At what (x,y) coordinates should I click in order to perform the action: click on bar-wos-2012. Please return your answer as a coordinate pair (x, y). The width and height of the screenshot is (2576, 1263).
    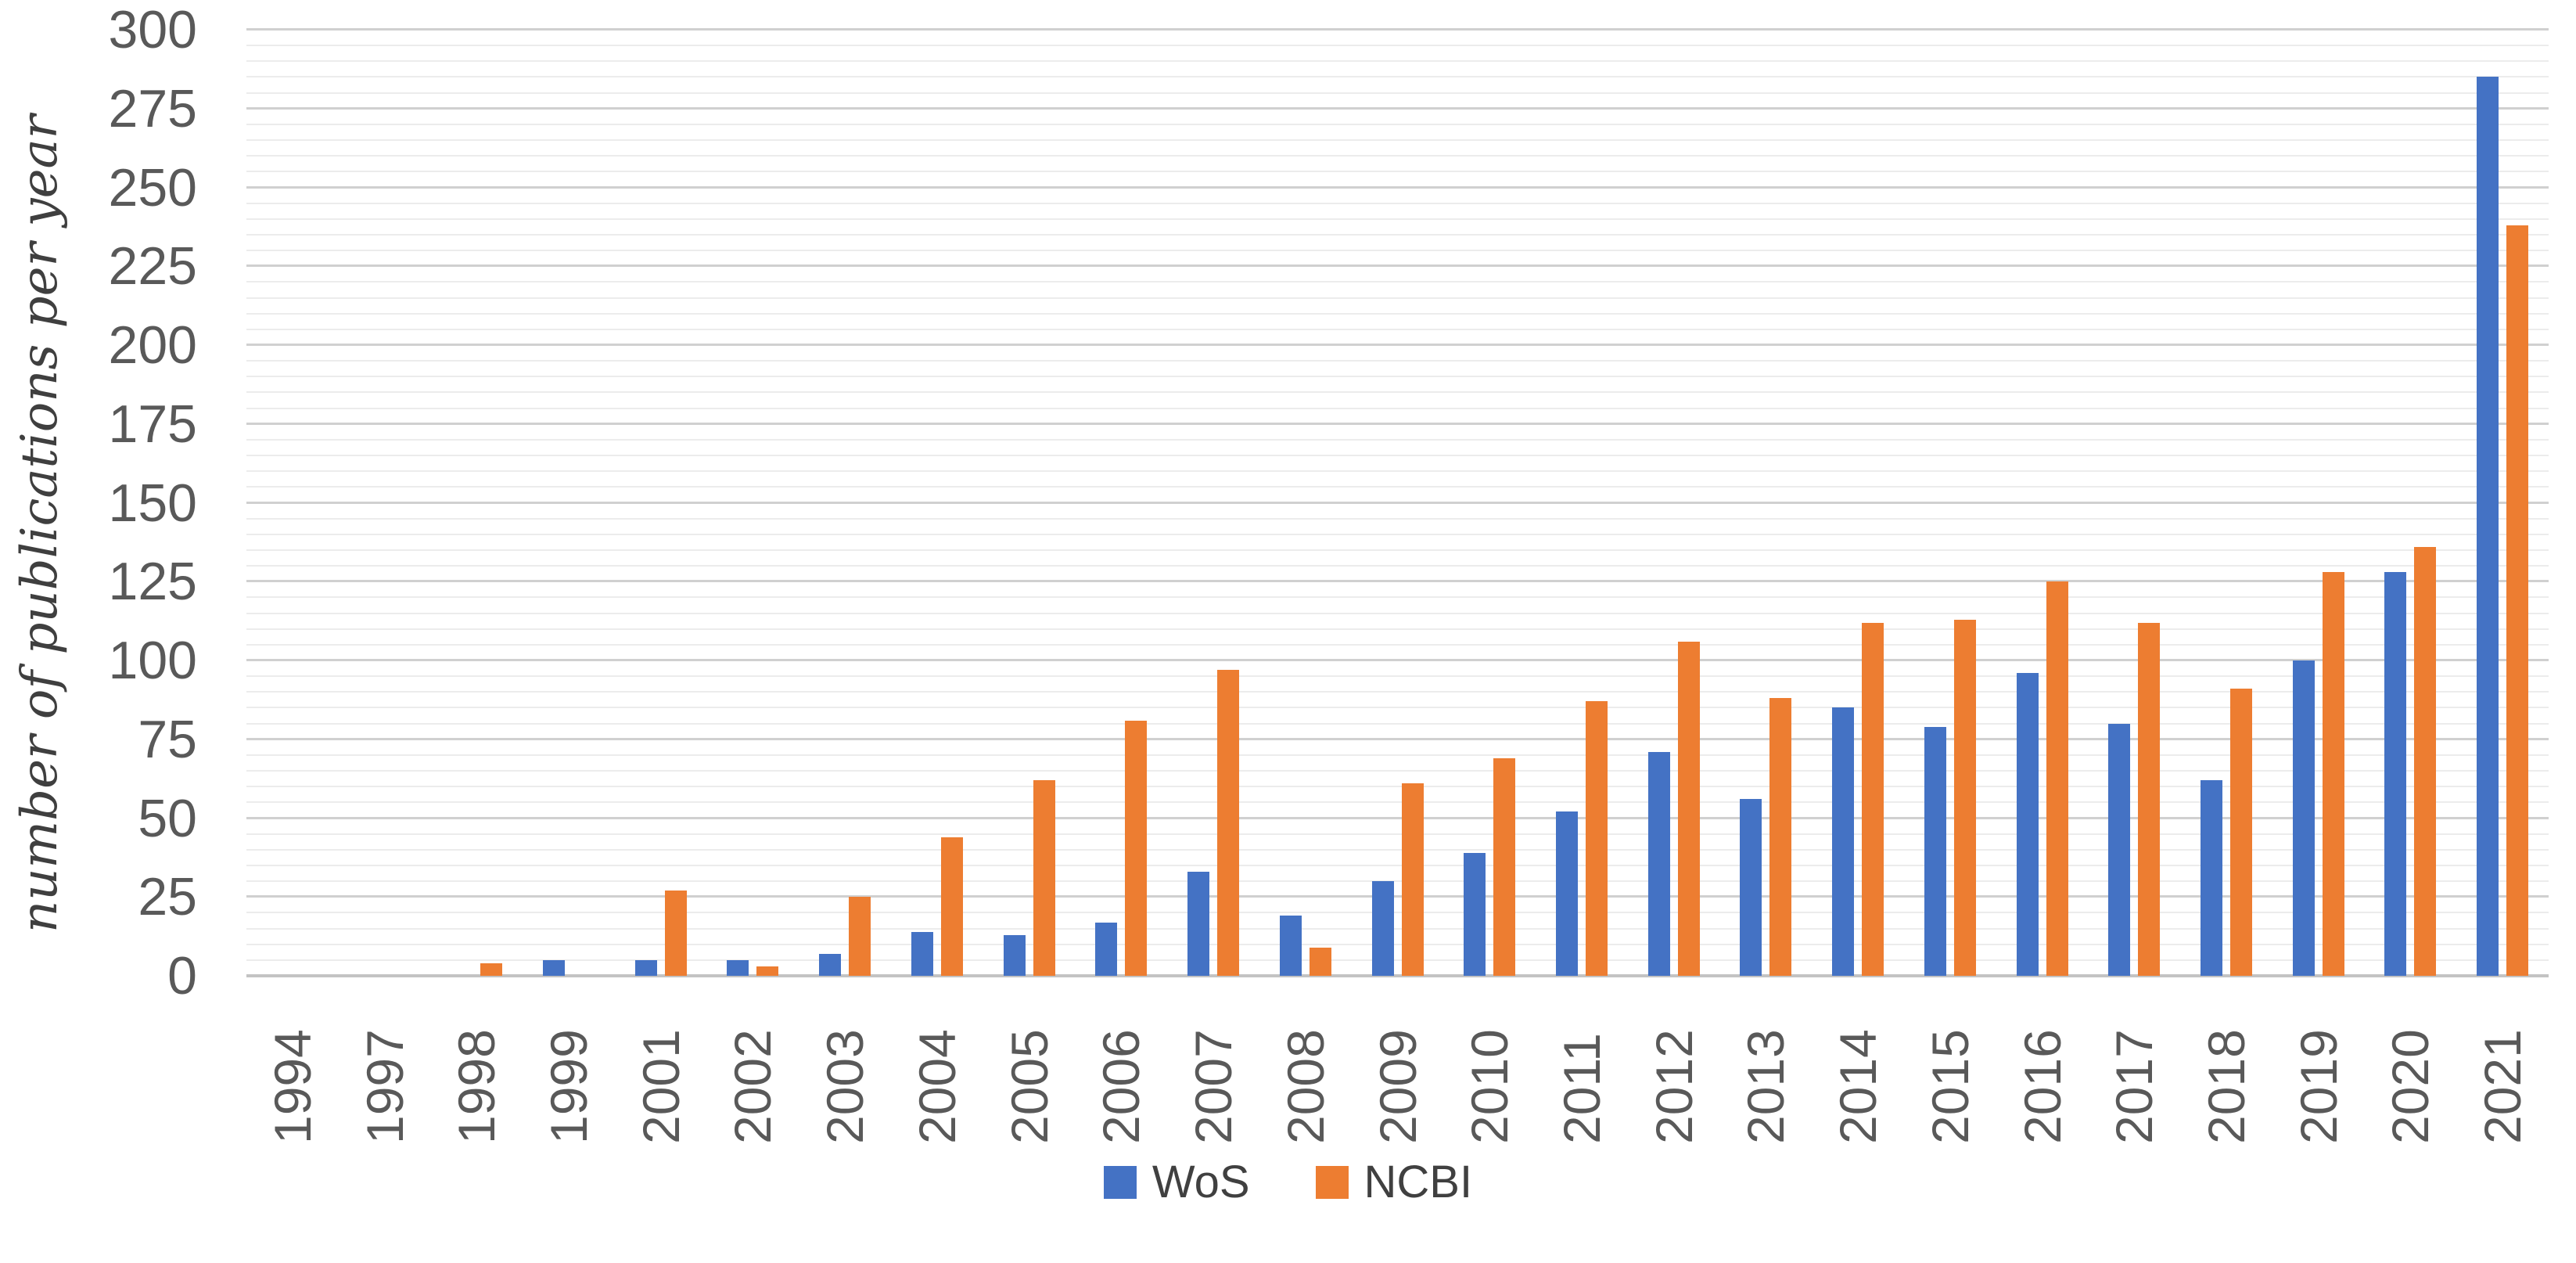
    Looking at the image, I should click on (1658, 863).